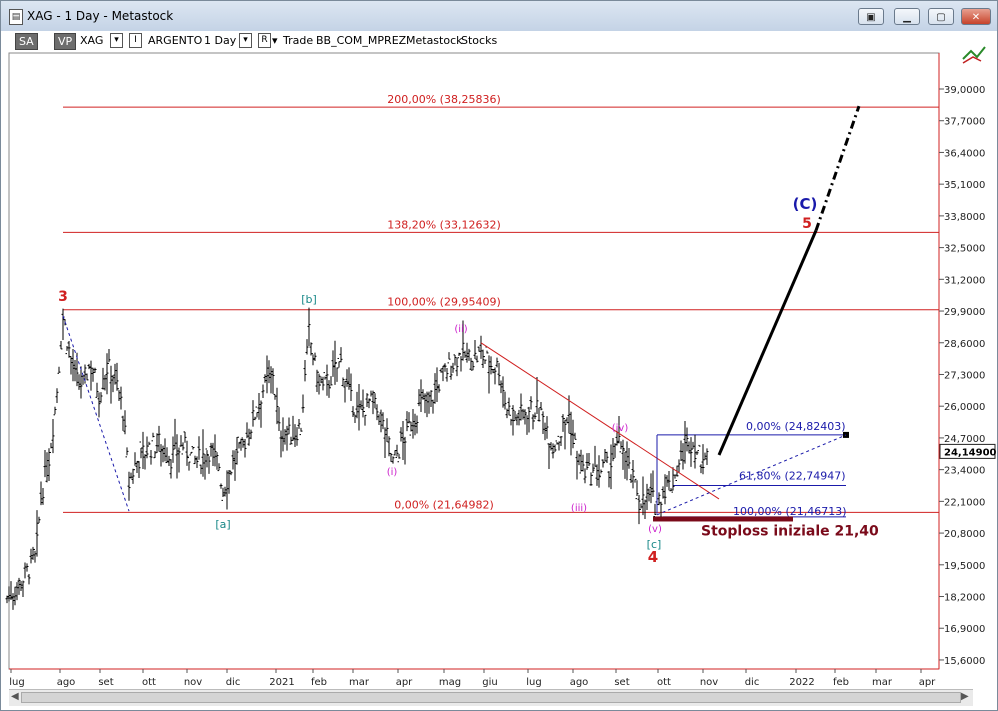 The height and width of the screenshot is (711, 998). What do you see at coordinates (479, 40) in the screenshot?
I see `type-label: Stocks` at bounding box center [479, 40].